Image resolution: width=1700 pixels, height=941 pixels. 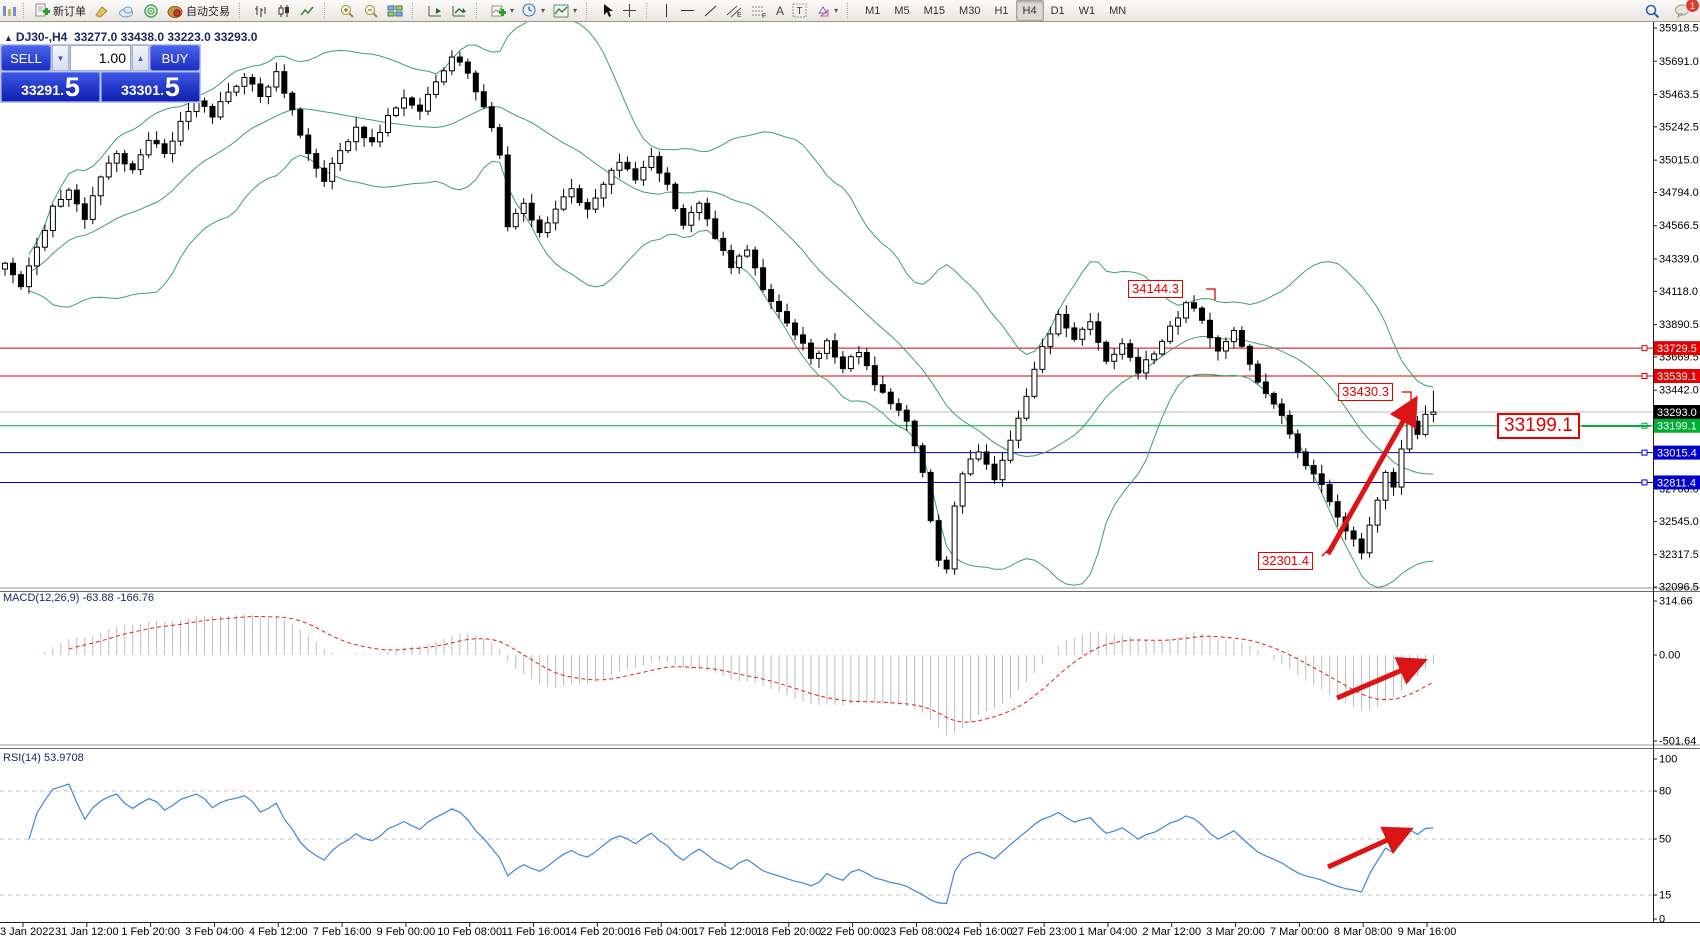 I want to click on add-indicator-icon, so click(x=498, y=10).